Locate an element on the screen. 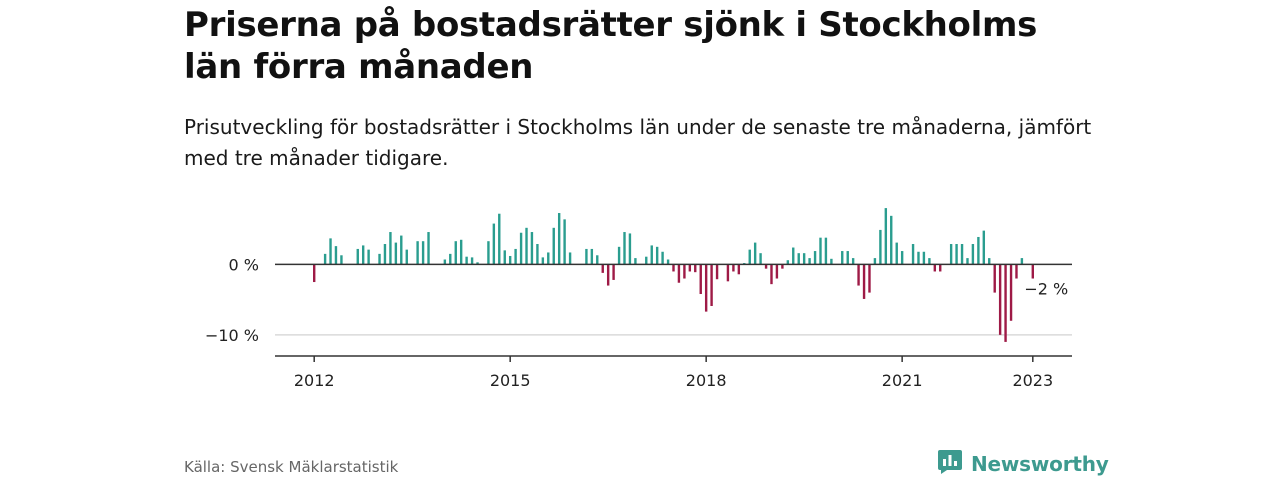  x-tick-label: 2023 is located at coordinates (1032, 380).